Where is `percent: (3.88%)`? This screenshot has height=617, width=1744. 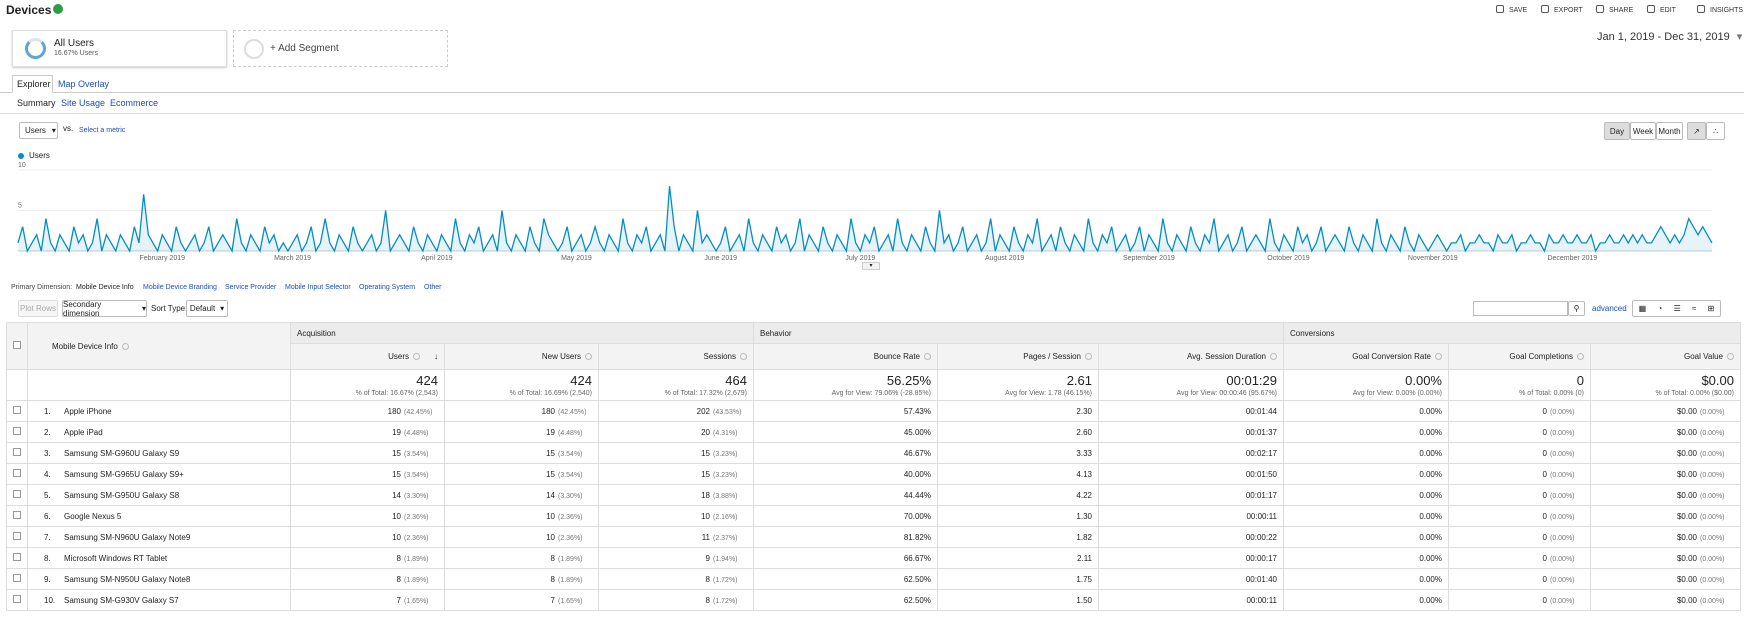 percent: (3.88%) is located at coordinates (725, 496).